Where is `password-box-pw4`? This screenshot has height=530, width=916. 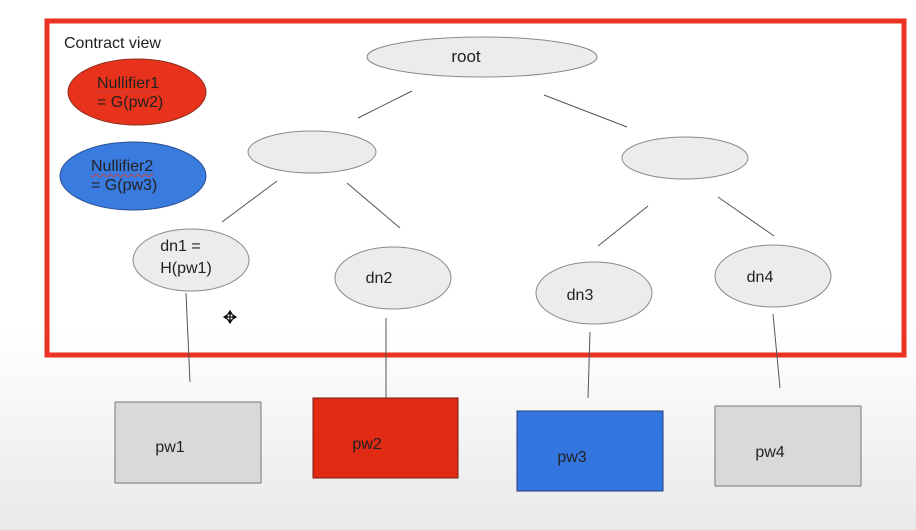 password-box-pw4 is located at coordinates (788, 446).